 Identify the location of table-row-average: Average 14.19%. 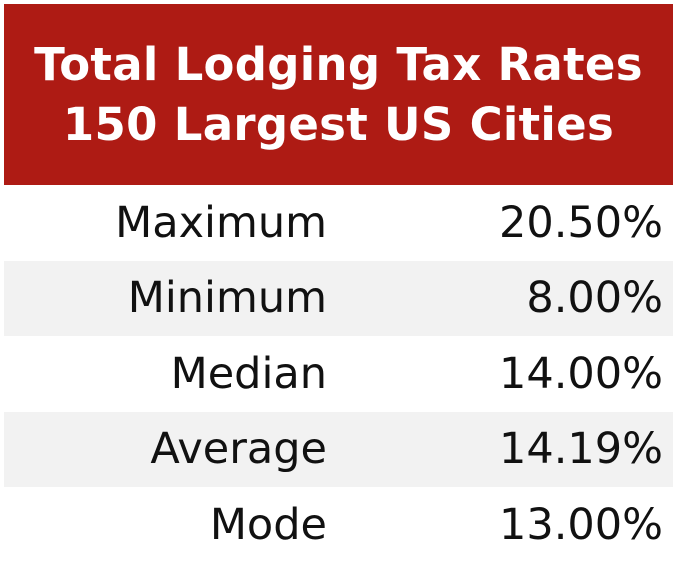
(338, 449).